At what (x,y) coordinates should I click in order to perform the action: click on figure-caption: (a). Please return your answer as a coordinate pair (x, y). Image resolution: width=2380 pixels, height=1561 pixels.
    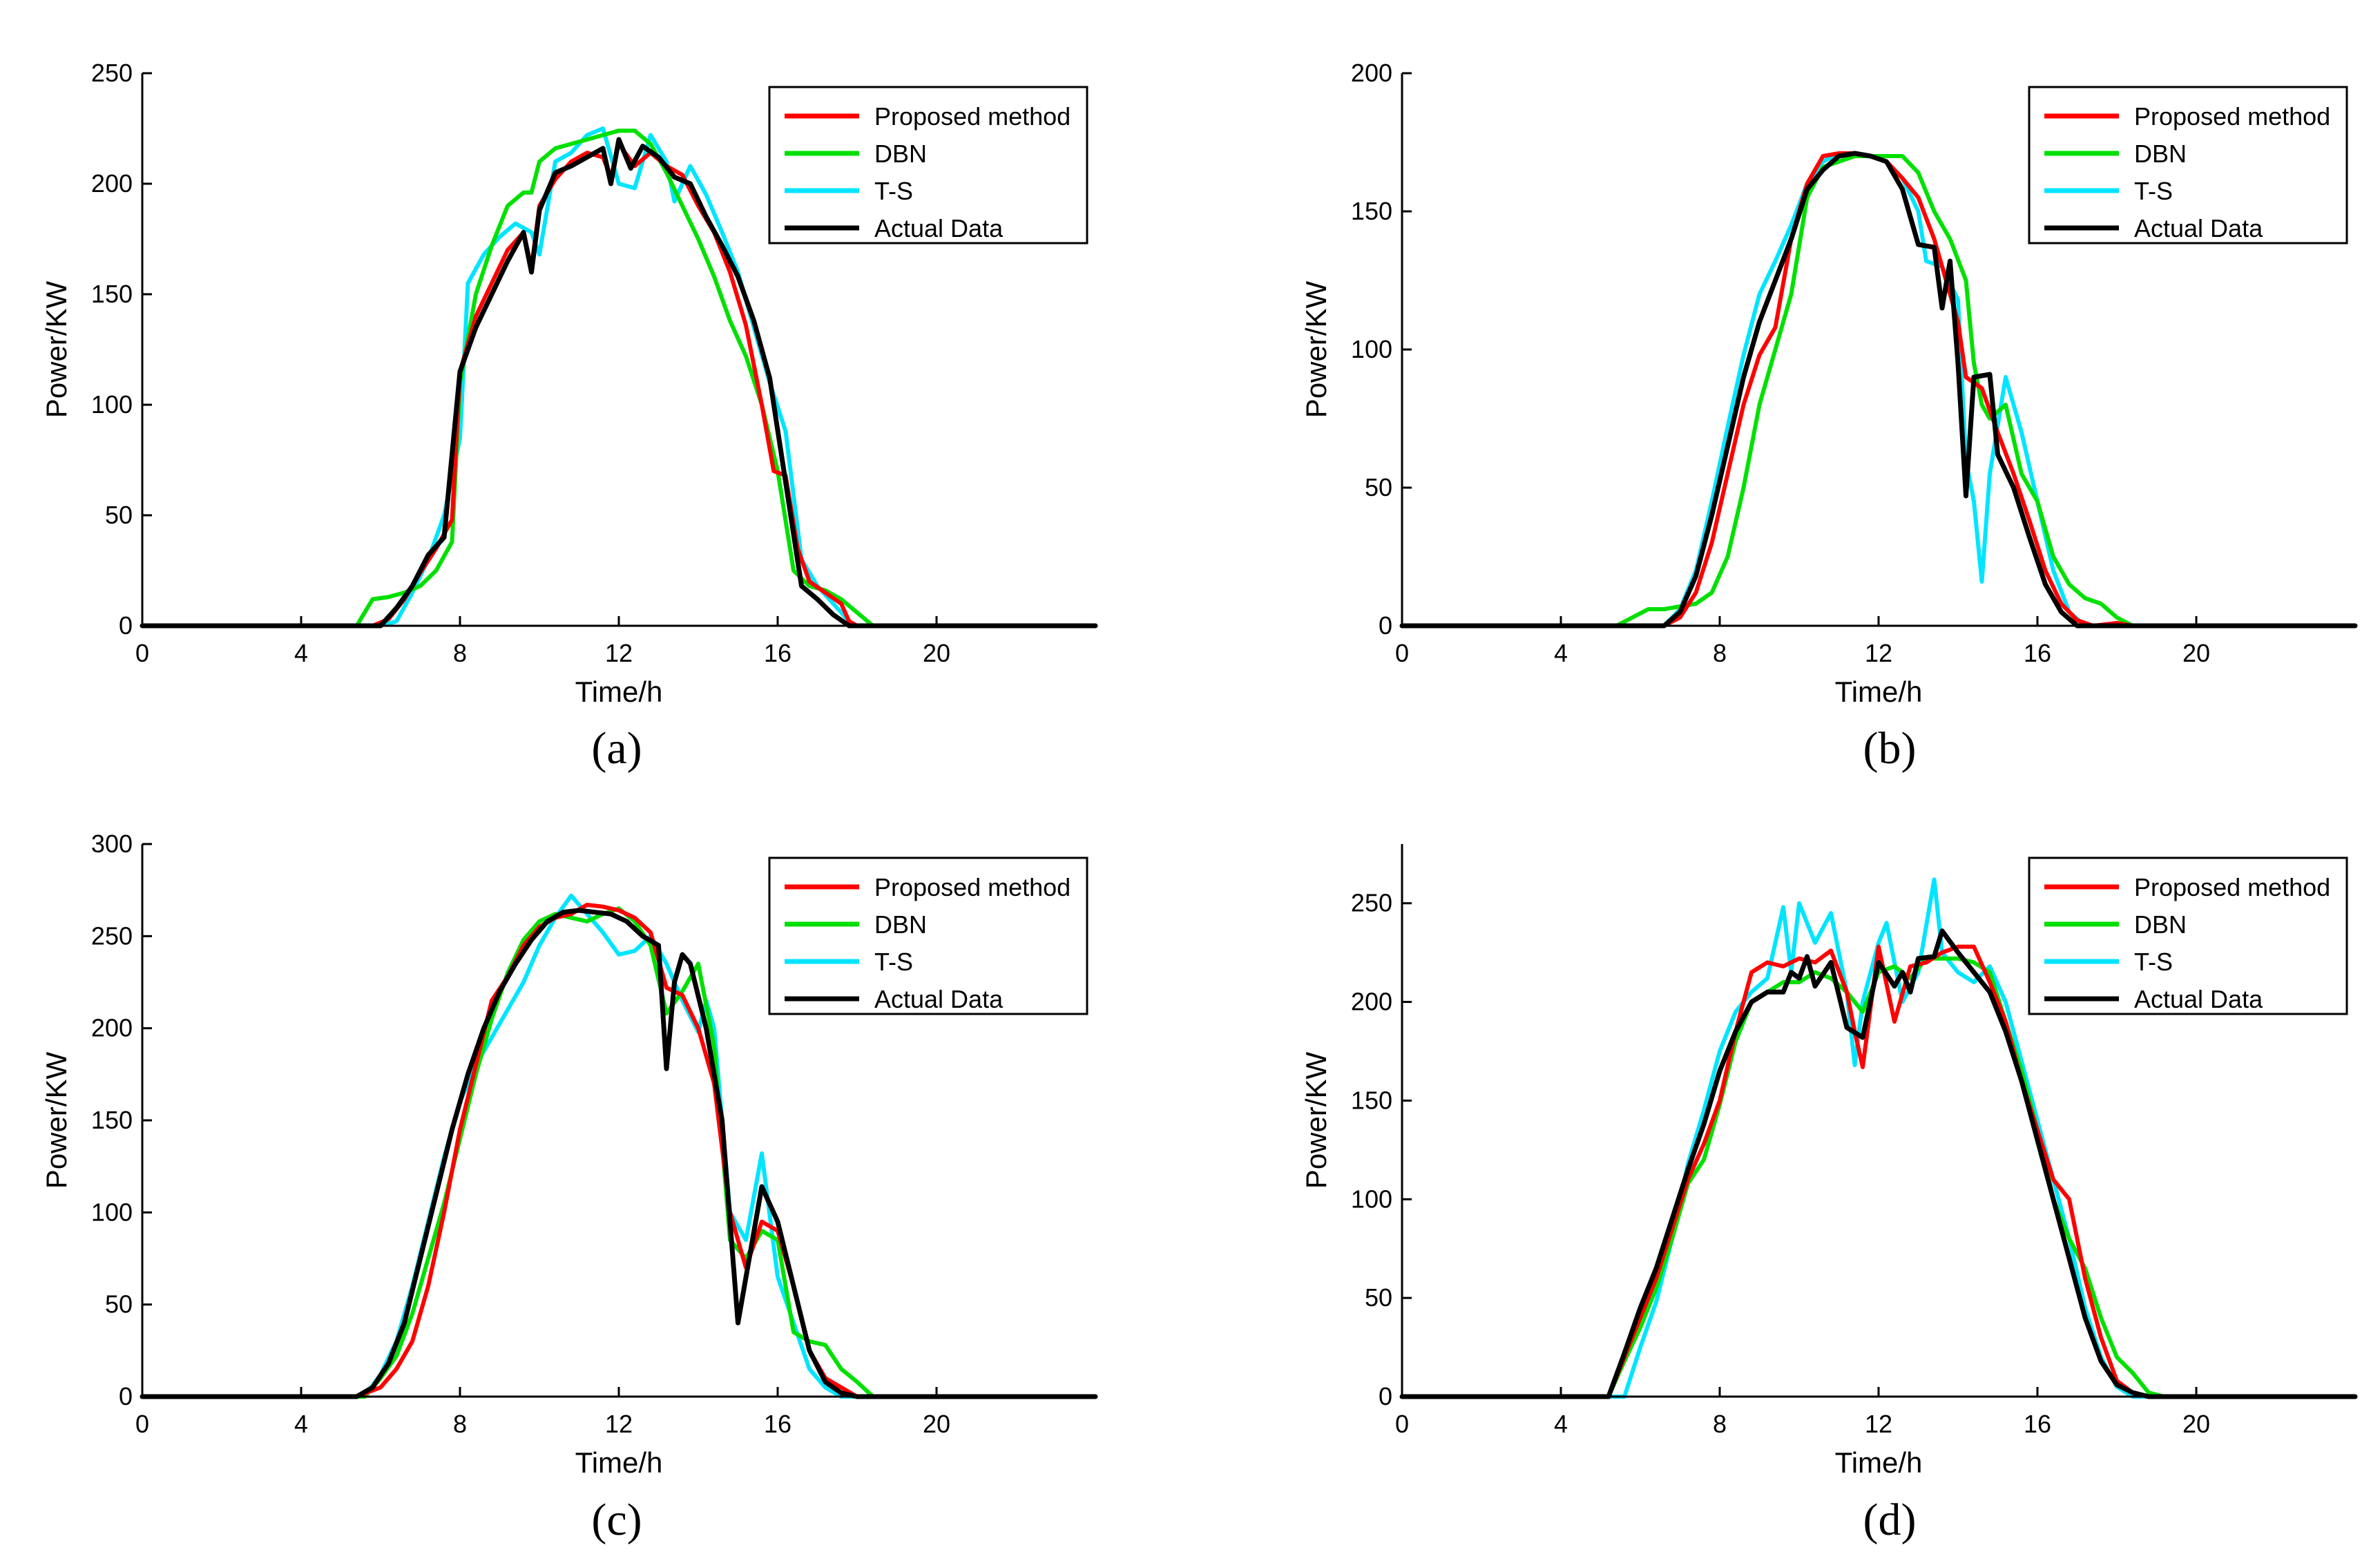
    Looking at the image, I should click on (616, 748).